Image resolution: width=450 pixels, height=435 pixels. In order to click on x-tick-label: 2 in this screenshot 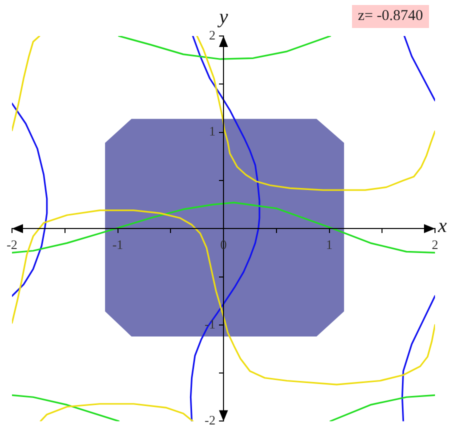, I will do `click(435, 244)`.